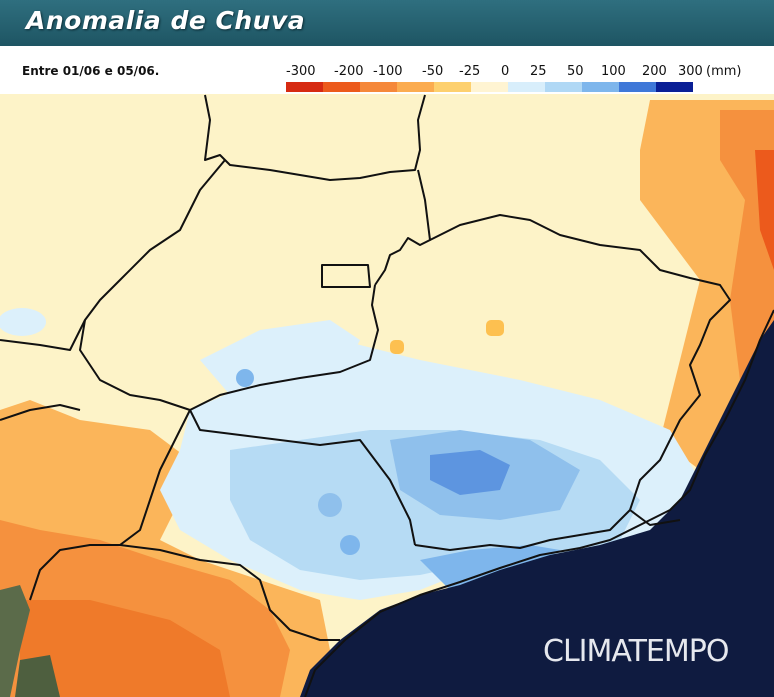 The width and height of the screenshot is (774, 697). What do you see at coordinates (505, 71) in the screenshot?
I see `legend-tick-5: 0` at bounding box center [505, 71].